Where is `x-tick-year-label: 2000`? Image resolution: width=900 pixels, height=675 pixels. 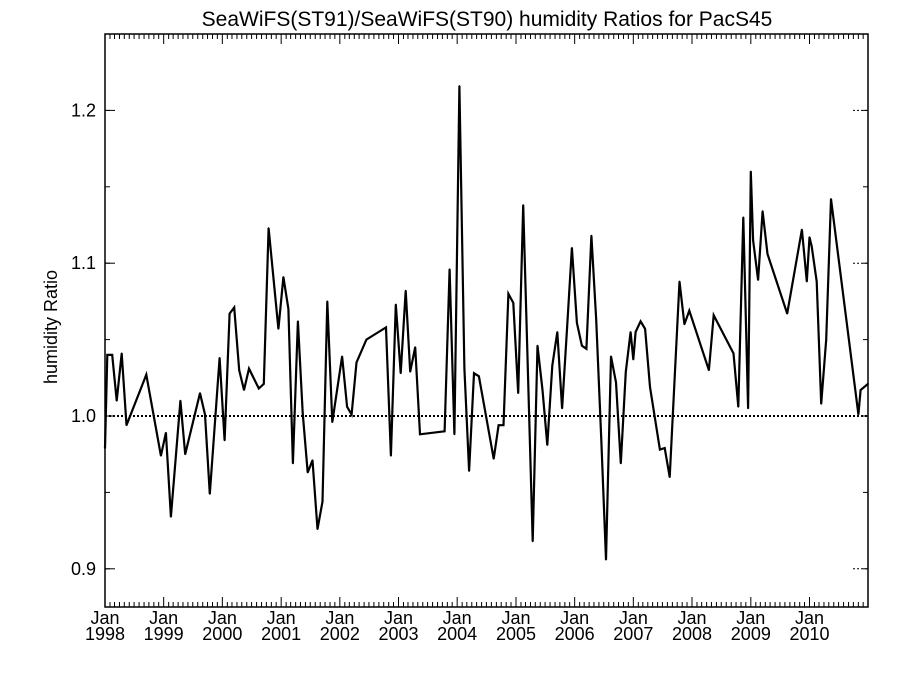 x-tick-year-label: 2000 is located at coordinates (222, 634).